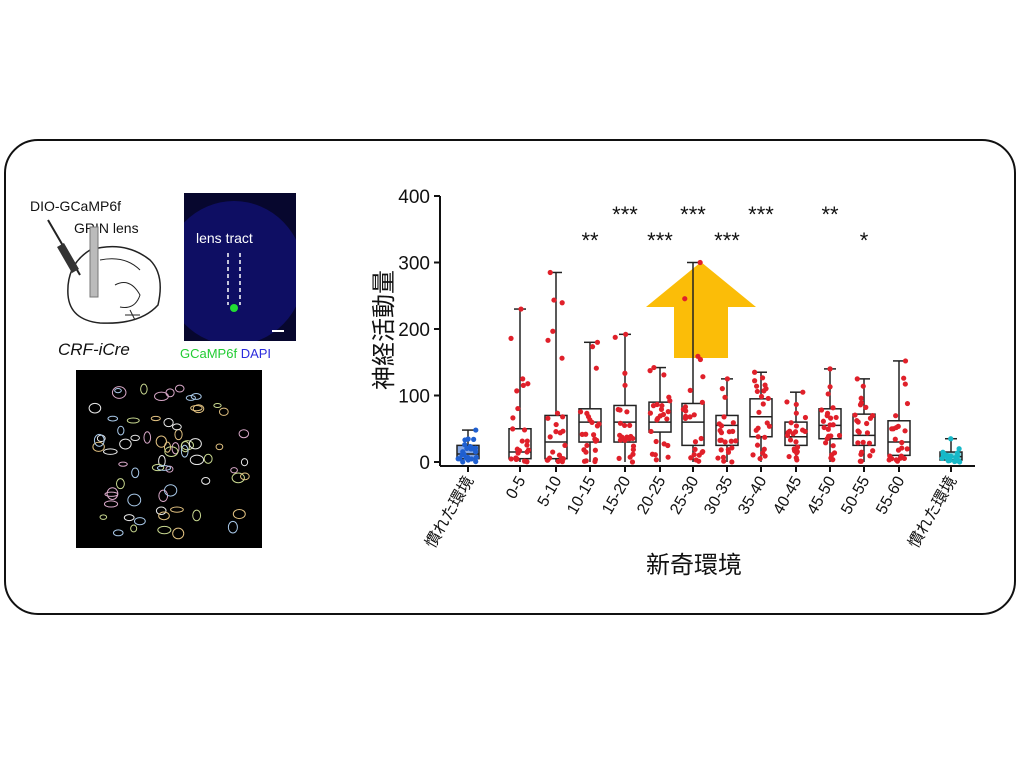  I want to click on legend-dapi: DAPI, so click(256, 353).